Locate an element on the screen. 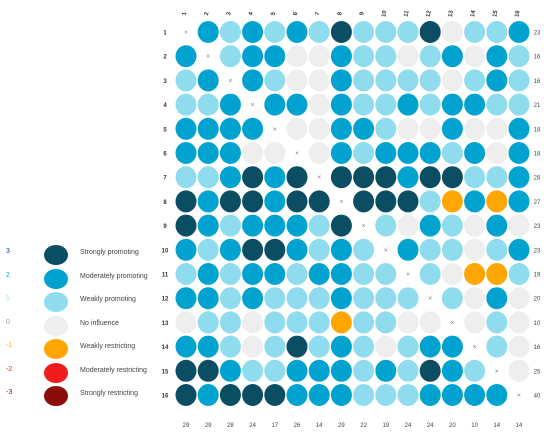  col-header-9: 9 is located at coordinates (362, 13).